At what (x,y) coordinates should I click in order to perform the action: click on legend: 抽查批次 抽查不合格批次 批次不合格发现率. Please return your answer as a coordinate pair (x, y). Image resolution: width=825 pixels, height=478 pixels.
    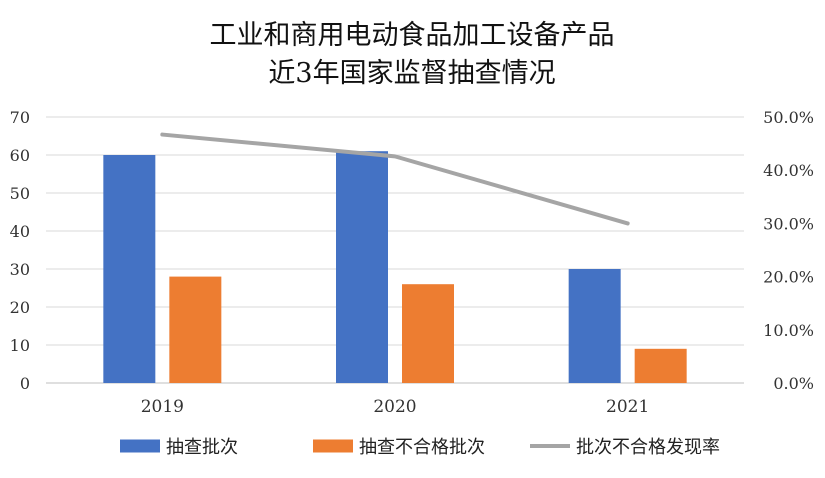
    Looking at the image, I should click on (420, 447).